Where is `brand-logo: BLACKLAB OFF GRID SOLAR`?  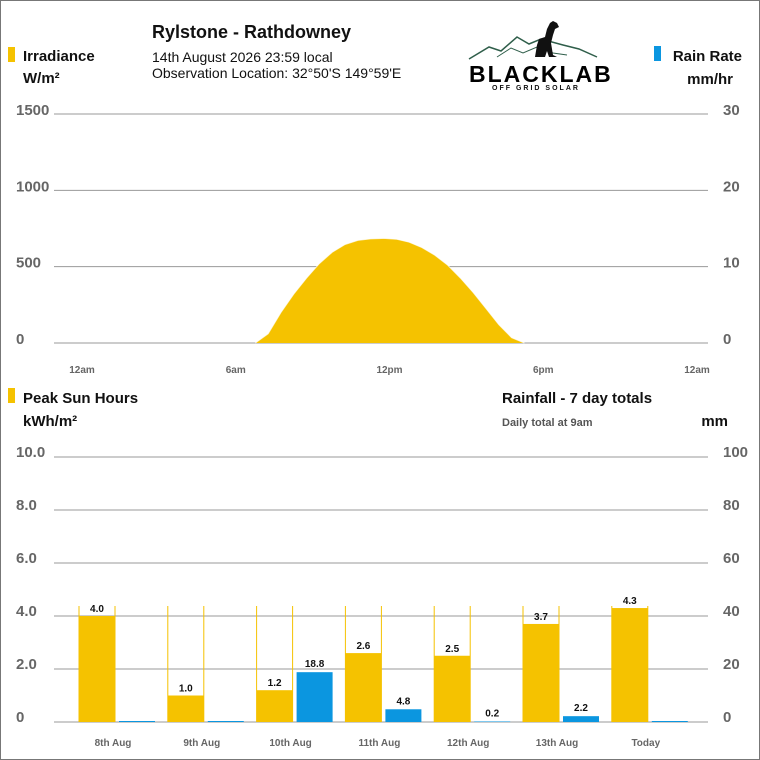 brand-logo: BLACKLAB OFF GRID SOLAR is located at coordinates (539, 57).